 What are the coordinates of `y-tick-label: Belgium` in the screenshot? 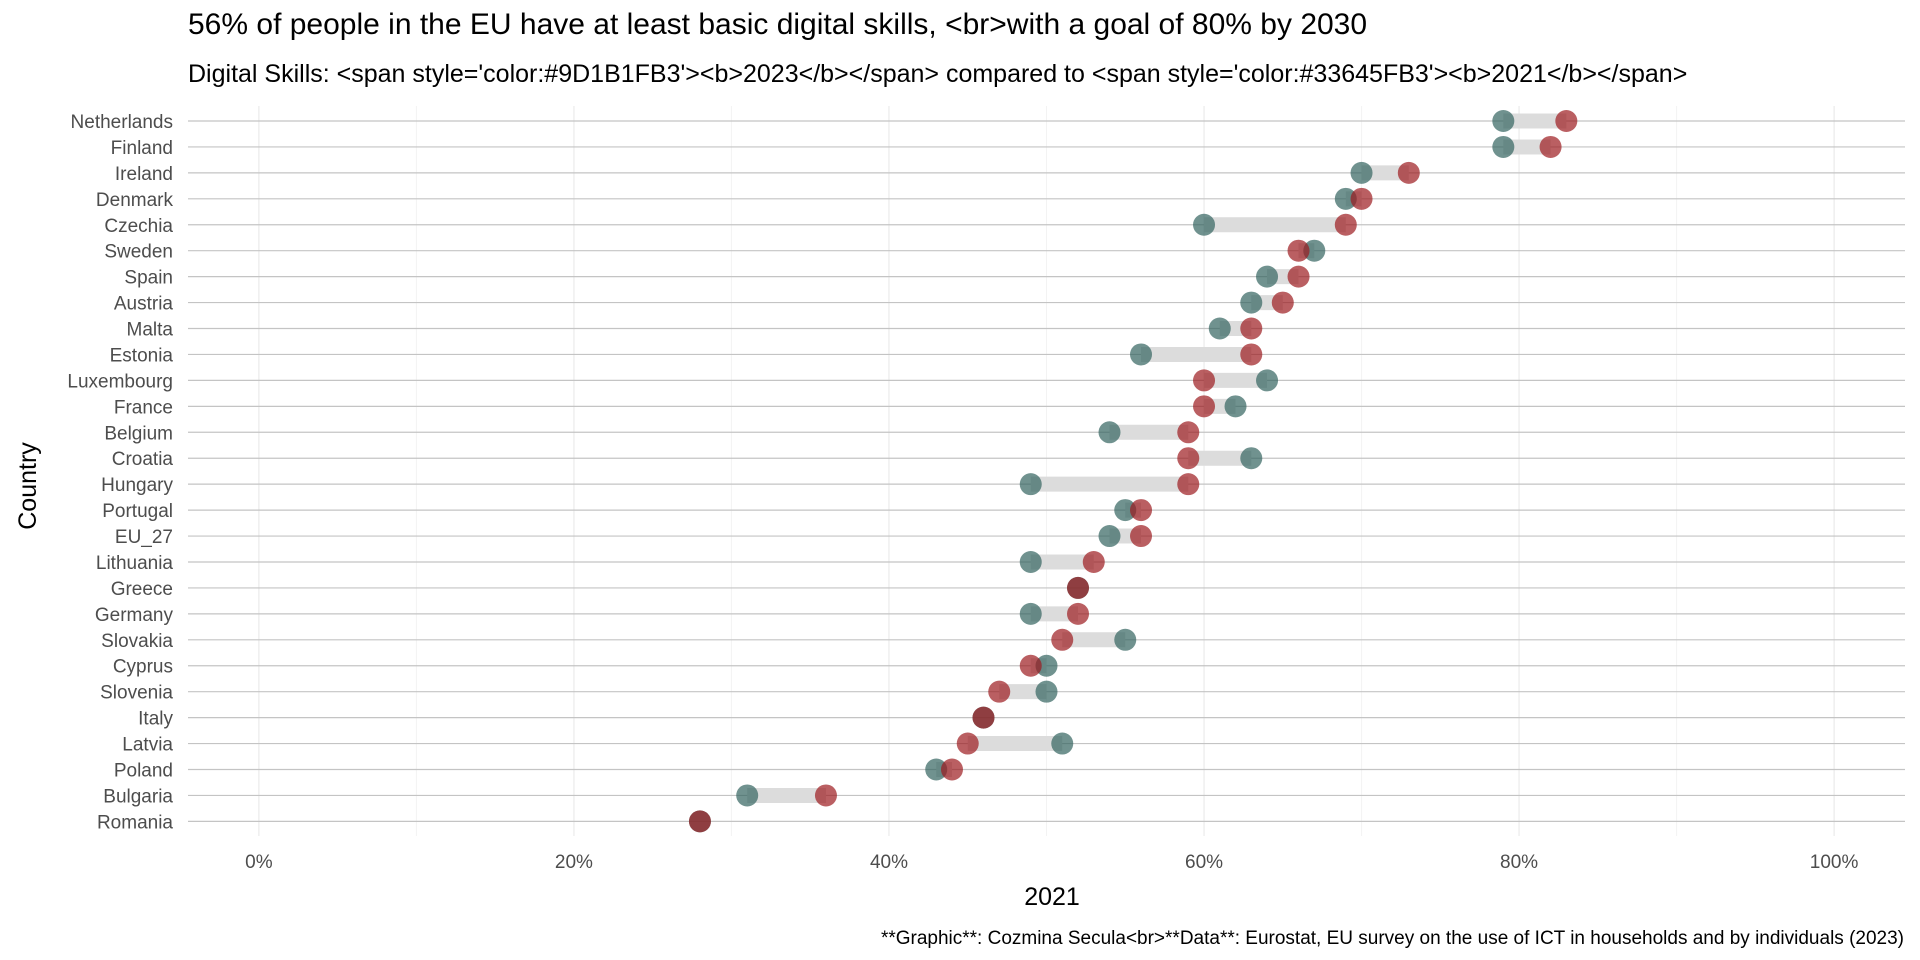 It's located at (138, 433).